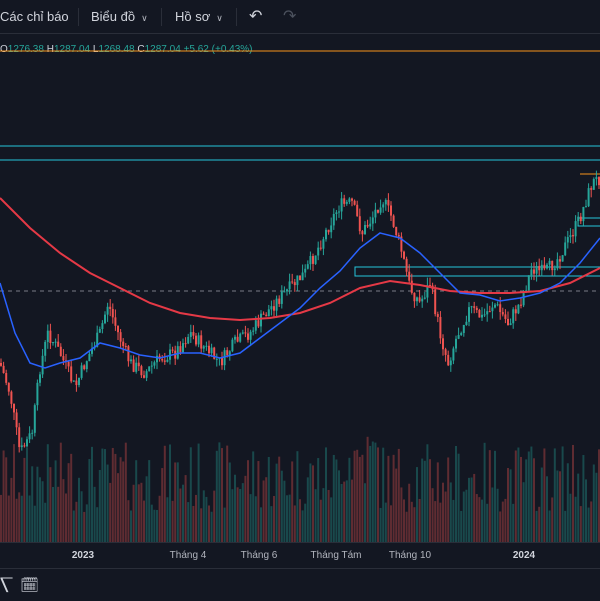  Describe the element at coordinates (199, 16) in the screenshot. I see `profile-dropdown: Hồ sơ ∨` at that location.